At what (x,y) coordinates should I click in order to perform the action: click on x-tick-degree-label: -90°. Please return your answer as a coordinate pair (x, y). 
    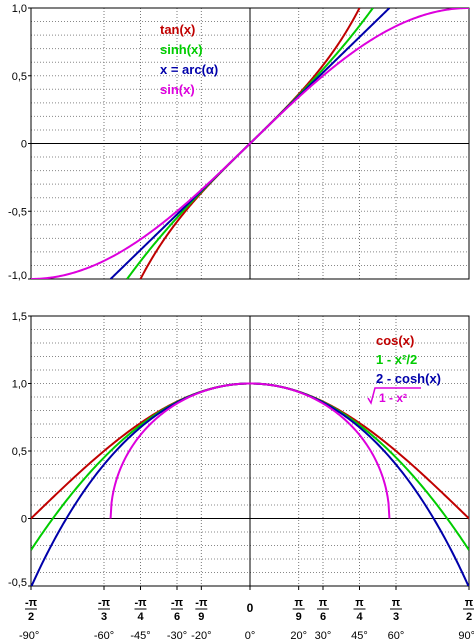
    Looking at the image, I should click on (29, 636).